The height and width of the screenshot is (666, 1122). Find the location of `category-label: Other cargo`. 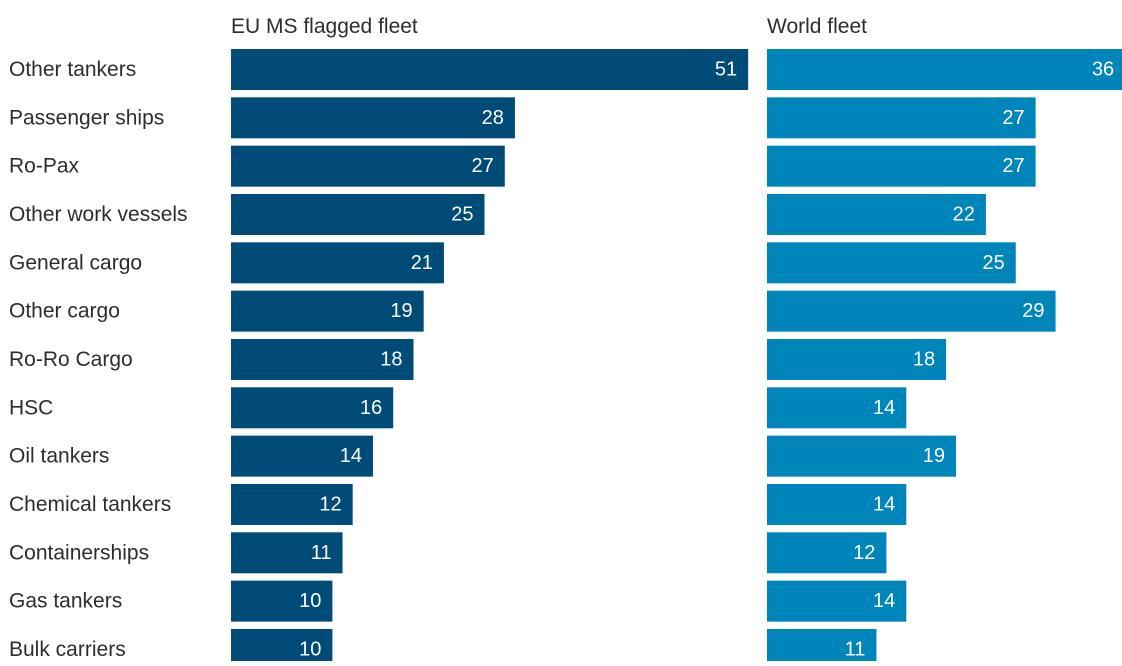

category-label: Other cargo is located at coordinates (64, 311).